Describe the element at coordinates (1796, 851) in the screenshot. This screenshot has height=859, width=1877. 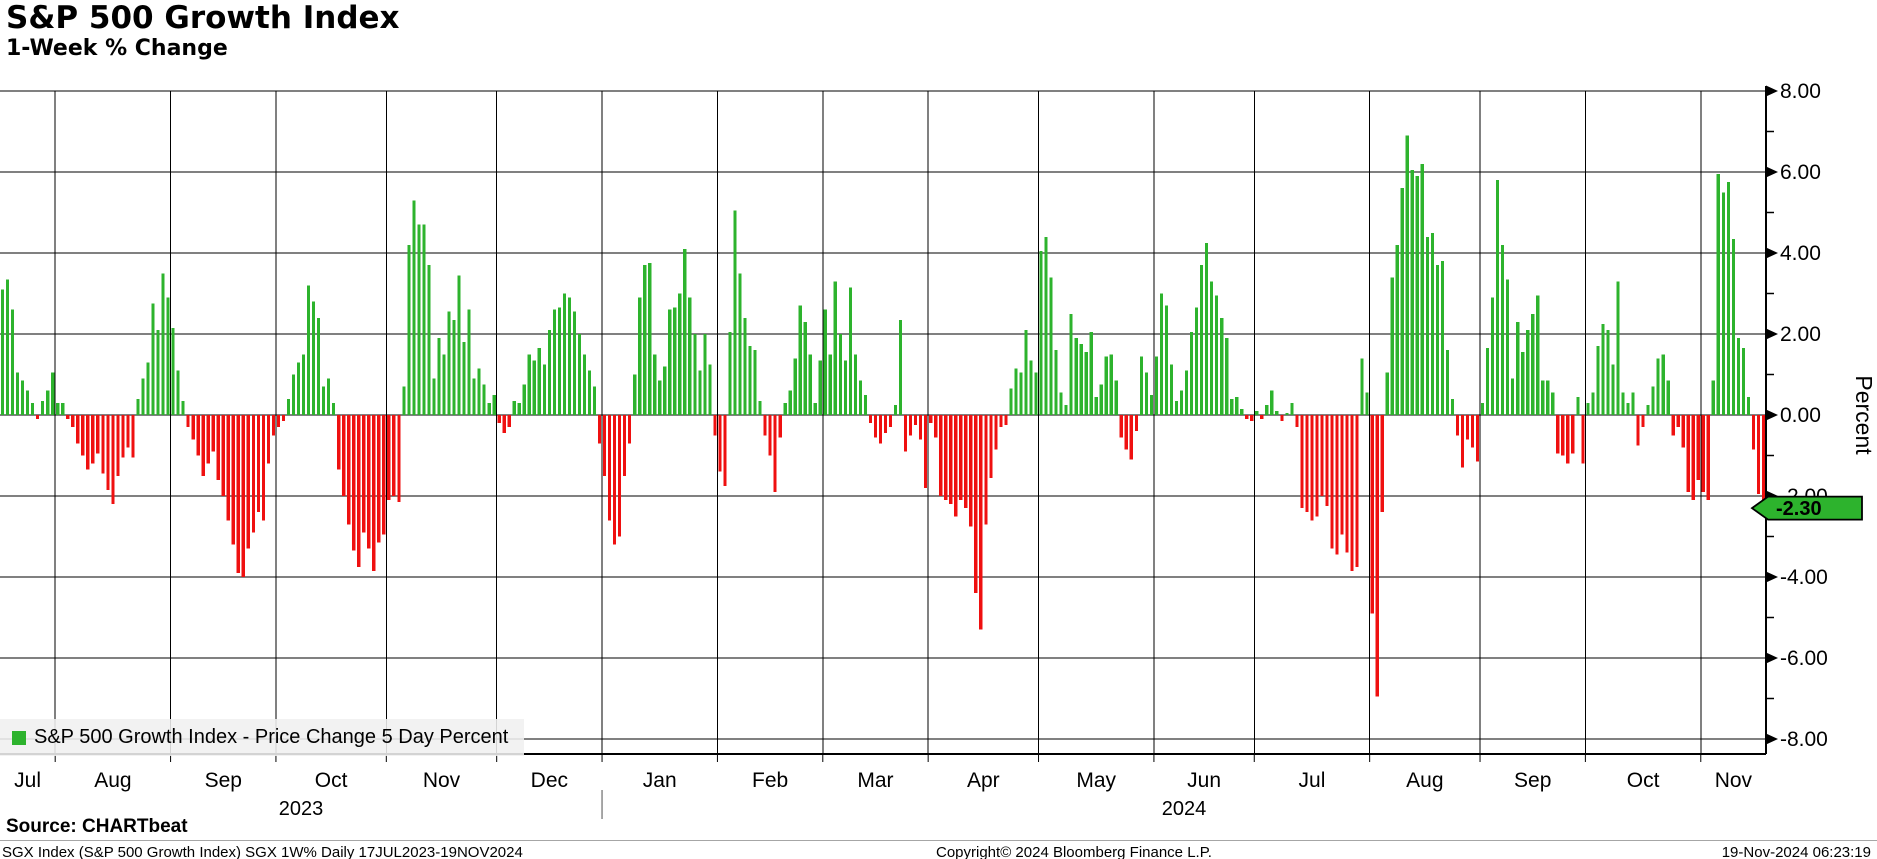
I see `timestamp: 19-Nov-2024 06:23:19` at that location.